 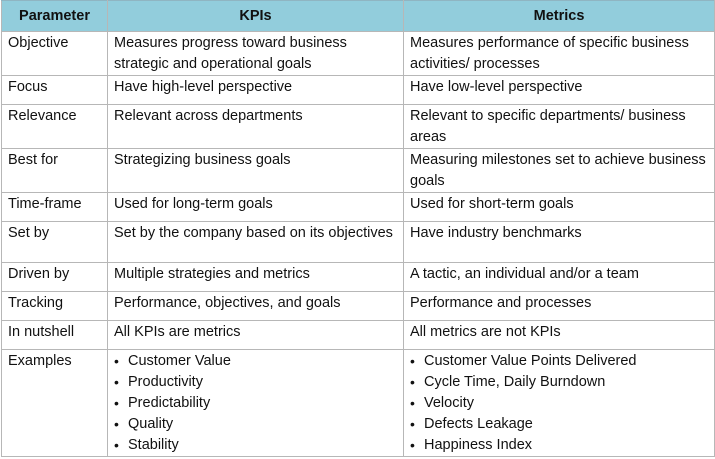 I want to click on table-header: Parameter KPIs Metrics, so click(x=358, y=16).